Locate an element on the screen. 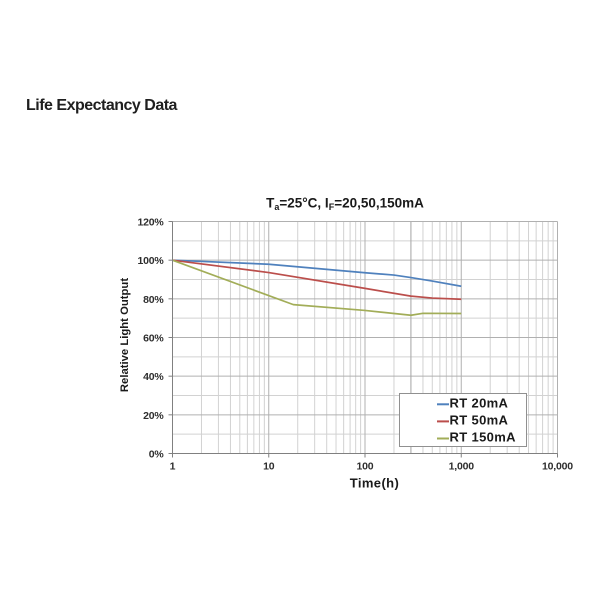 Image resolution: width=600 pixels, height=600 pixels. svg-text: 120% is located at coordinates (150, 223).